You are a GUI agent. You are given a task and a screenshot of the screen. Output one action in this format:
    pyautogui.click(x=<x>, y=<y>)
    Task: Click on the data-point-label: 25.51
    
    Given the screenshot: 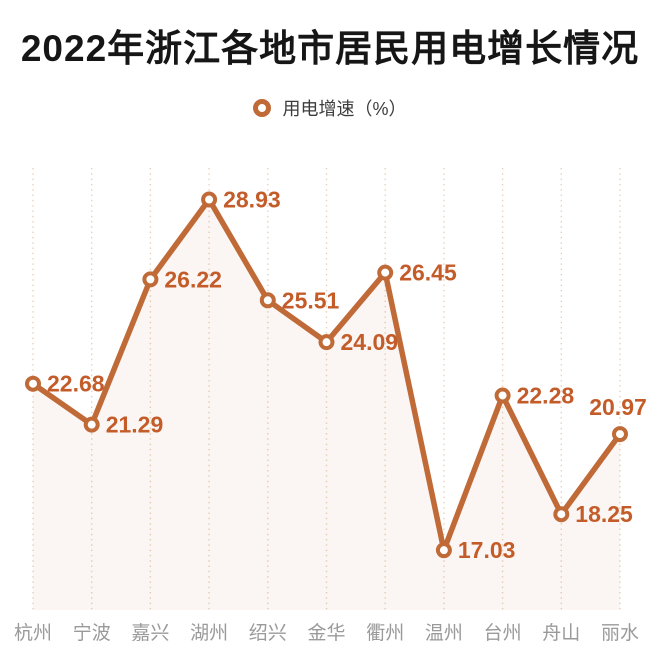 What is the action you would take?
    pyautogui.click(x=311, y=300)
    